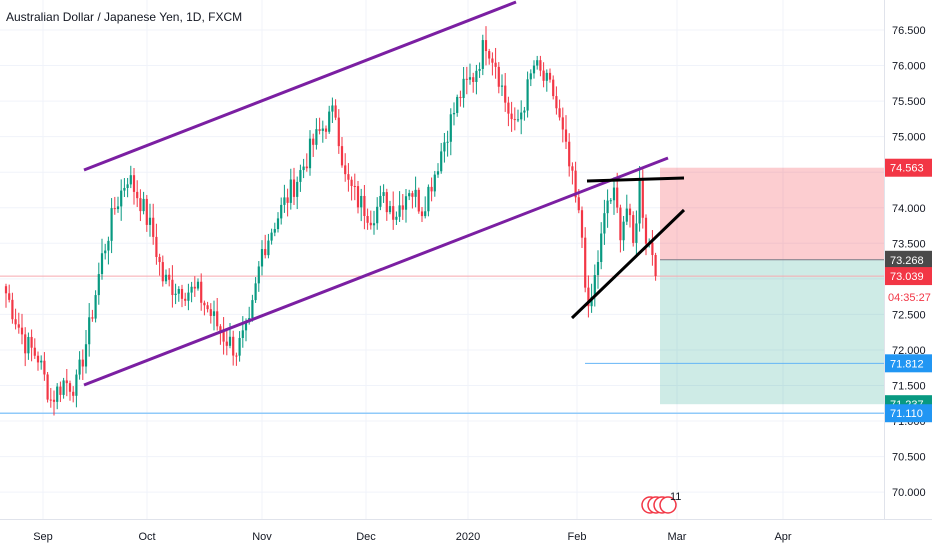 This screenshot has width=932, height=550. Describe the element at coordinates (675, 497) in the screenshot. I see `event-count: 11` at that location.